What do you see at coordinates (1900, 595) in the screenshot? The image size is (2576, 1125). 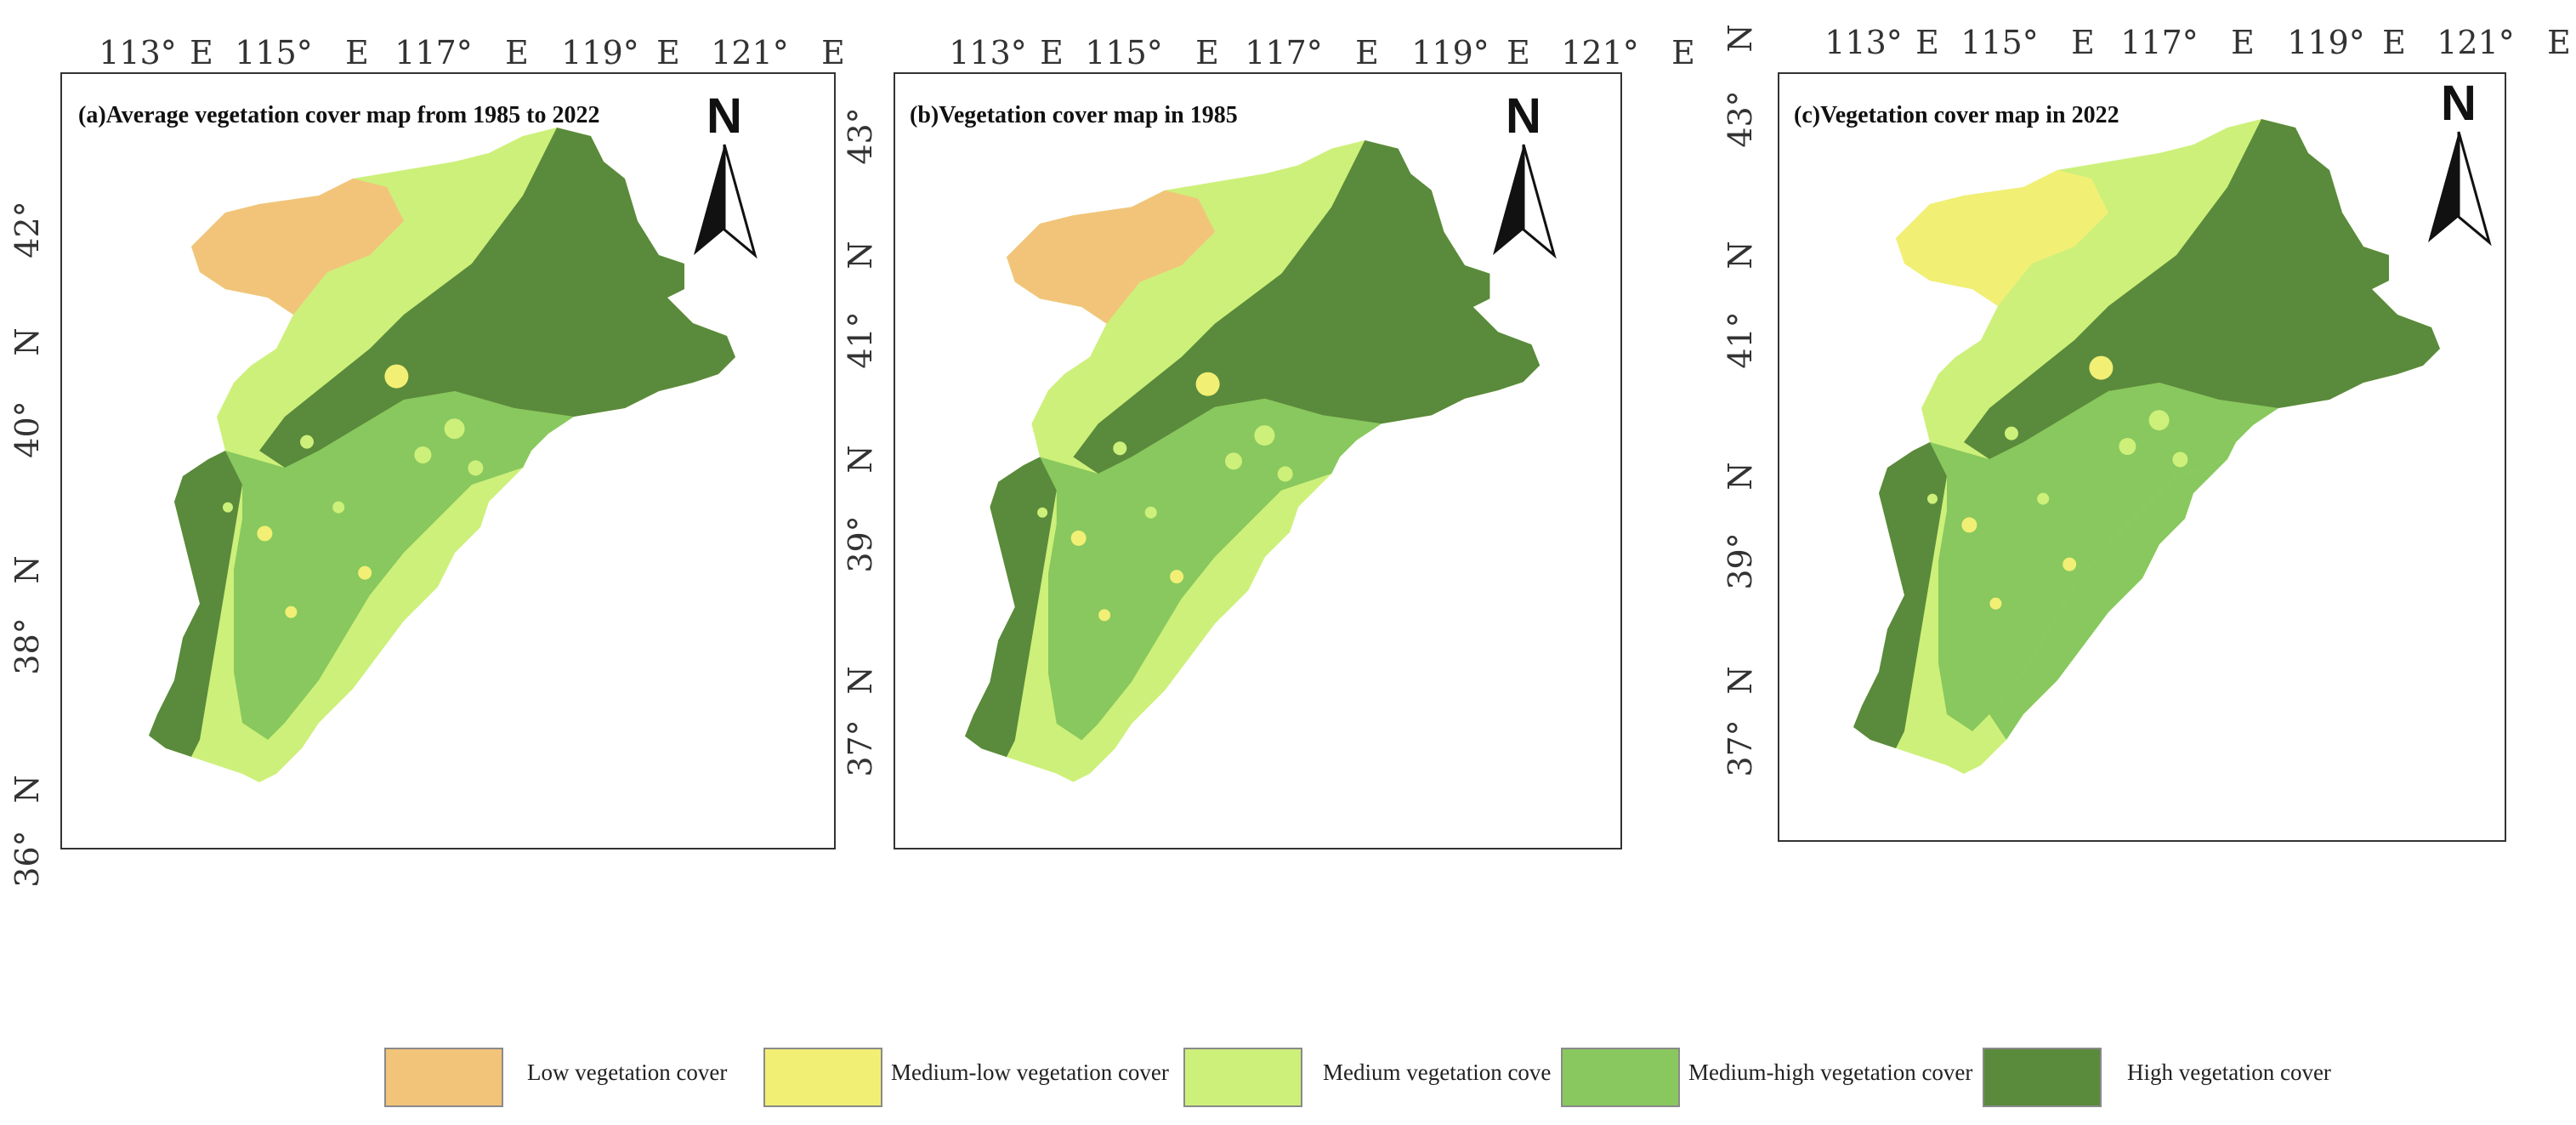 I see `region-southwest-high` at bounding box center [1900, 595].